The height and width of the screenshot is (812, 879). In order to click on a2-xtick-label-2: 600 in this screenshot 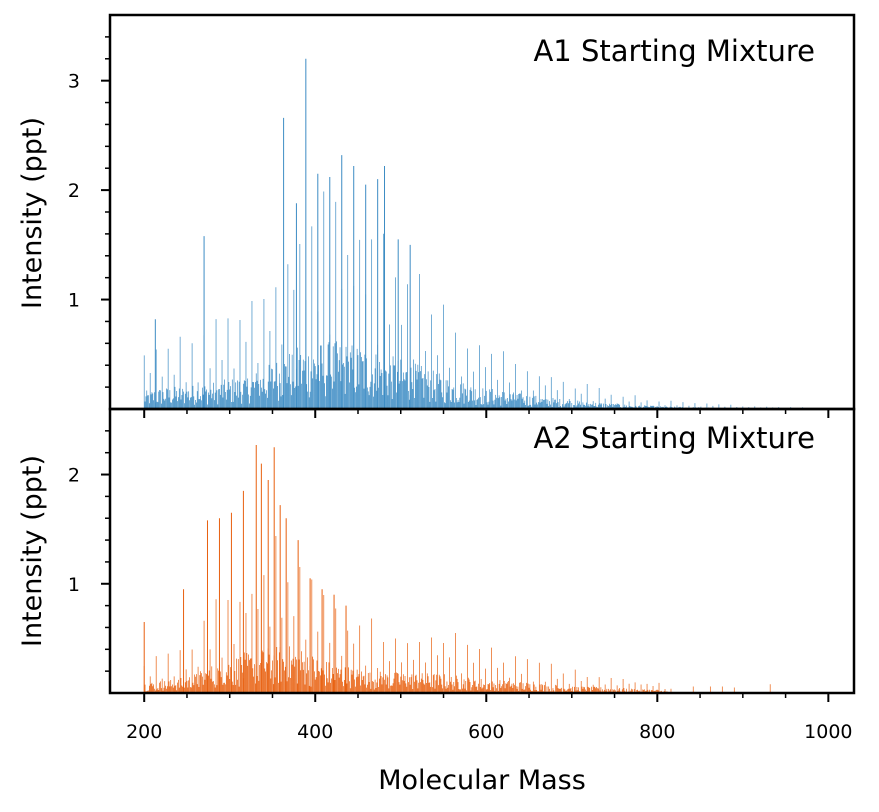, I will do `click(486, 732)`.